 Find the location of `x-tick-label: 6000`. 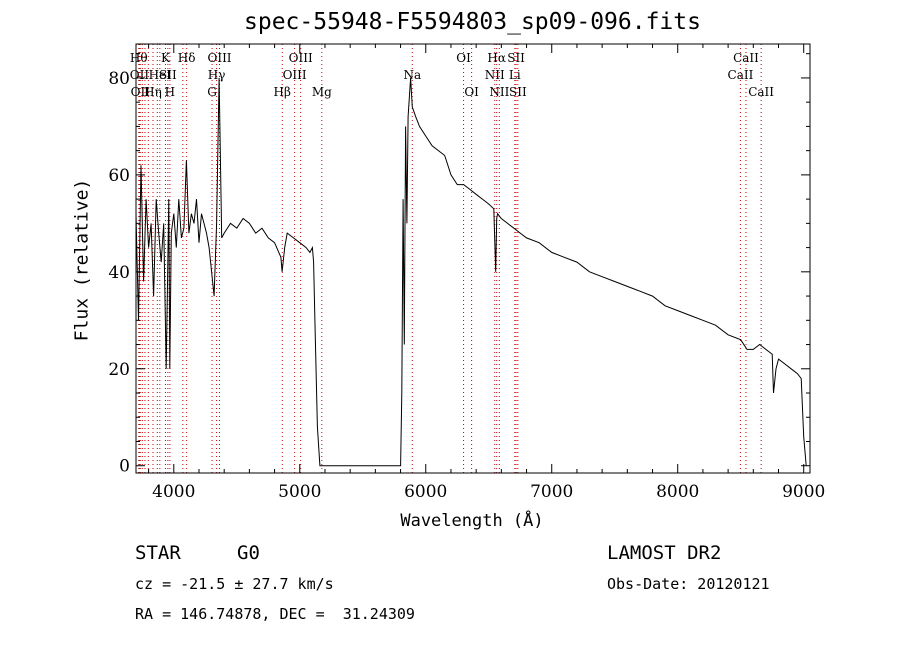

x-tick-label: 6000 is located at coordinates (425, 492).